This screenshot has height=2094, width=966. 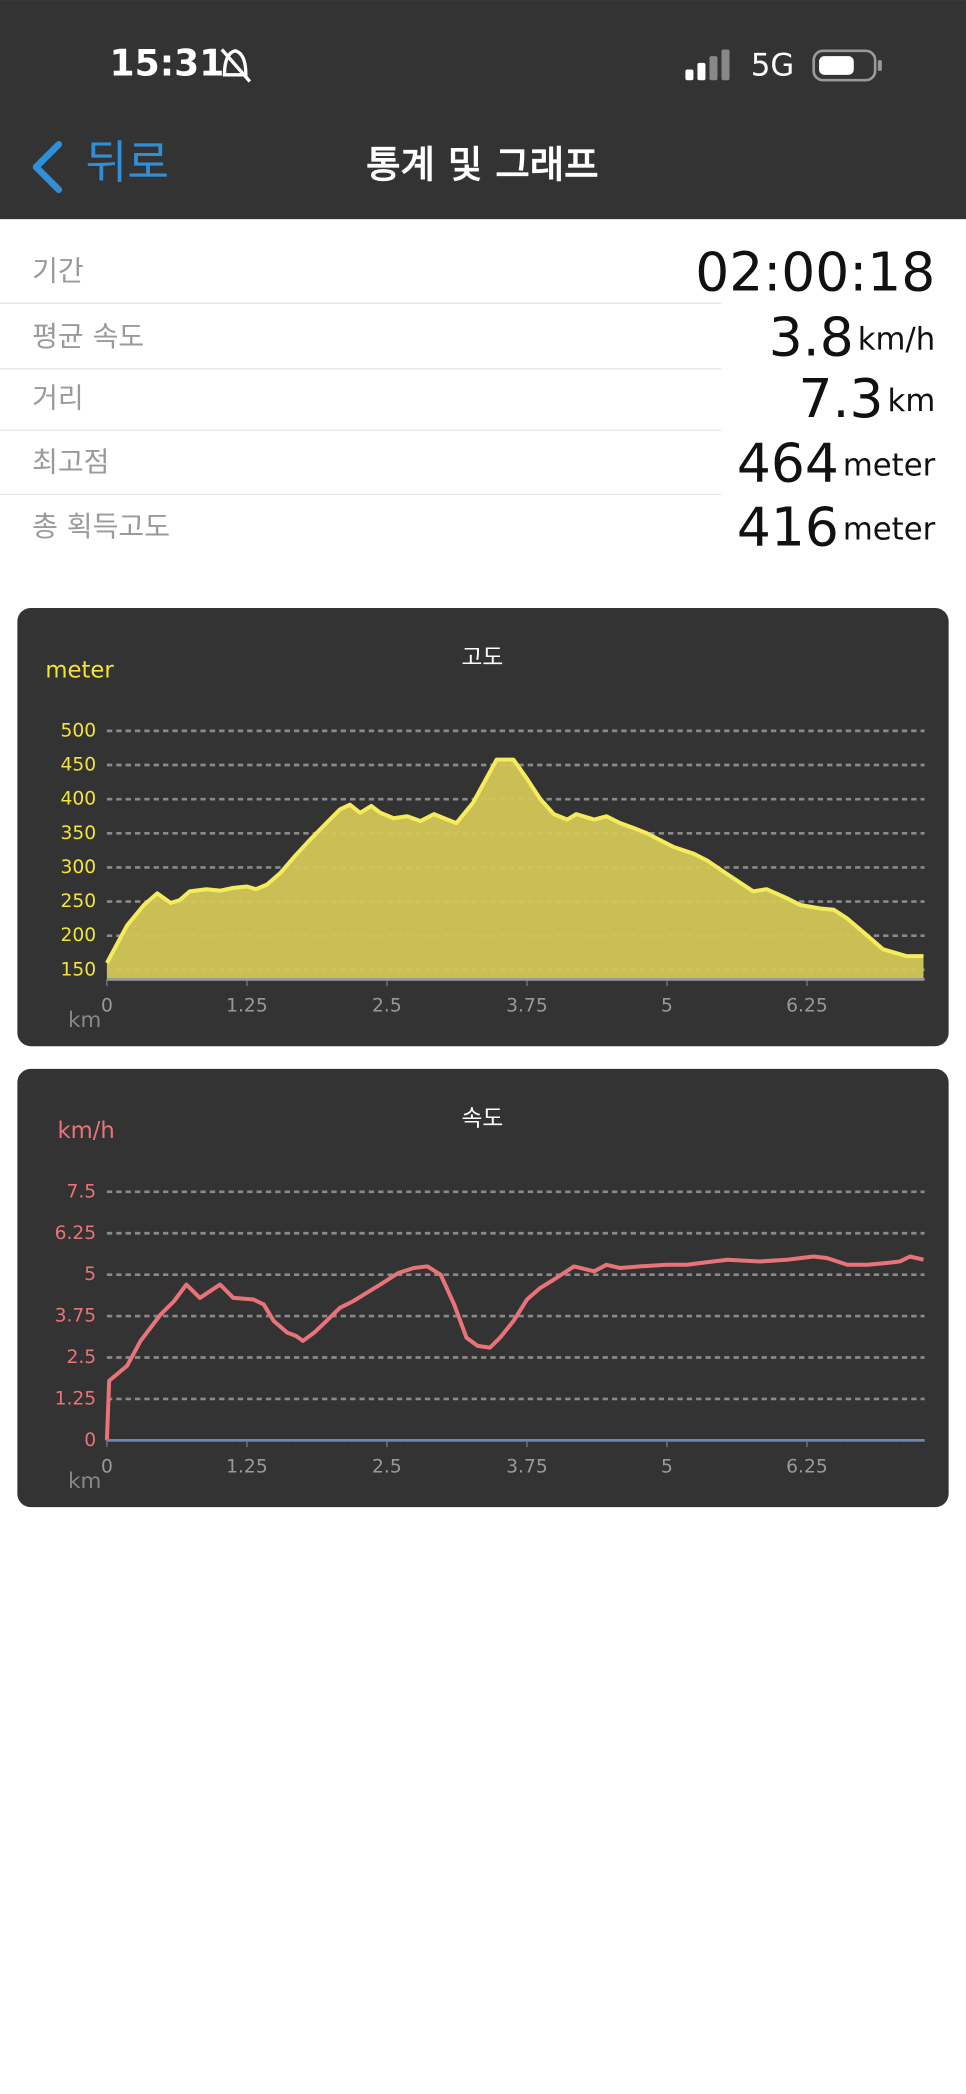 I want to click on y-tick-label: 450, so click(x=79, y=765).